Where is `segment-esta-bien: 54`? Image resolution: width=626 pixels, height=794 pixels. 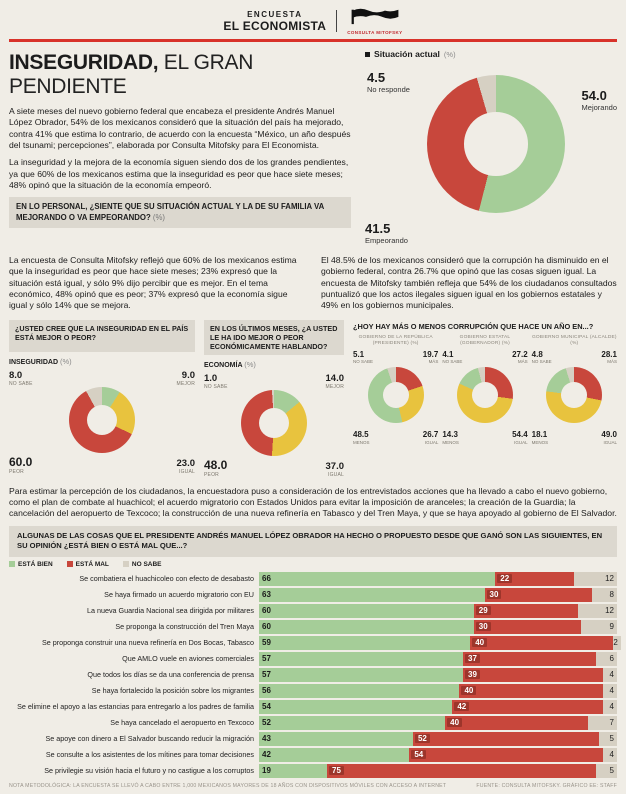
segment-esta-bien: 54 is located at coordinates (356, 706).